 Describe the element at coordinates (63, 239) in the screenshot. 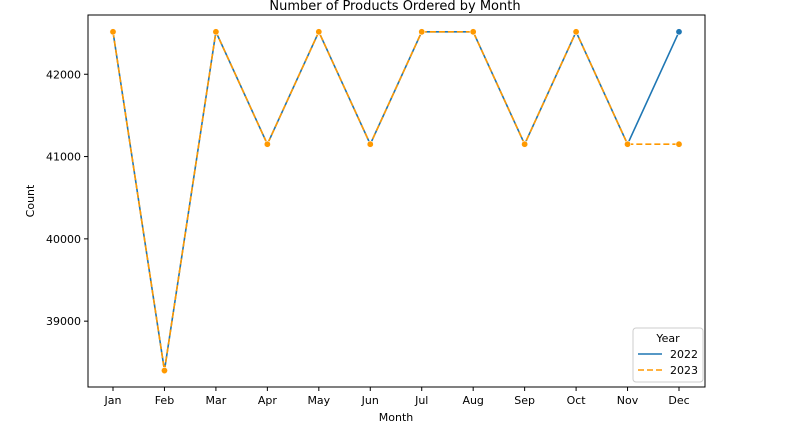

I see `y-tick-label: 40000` at that location.